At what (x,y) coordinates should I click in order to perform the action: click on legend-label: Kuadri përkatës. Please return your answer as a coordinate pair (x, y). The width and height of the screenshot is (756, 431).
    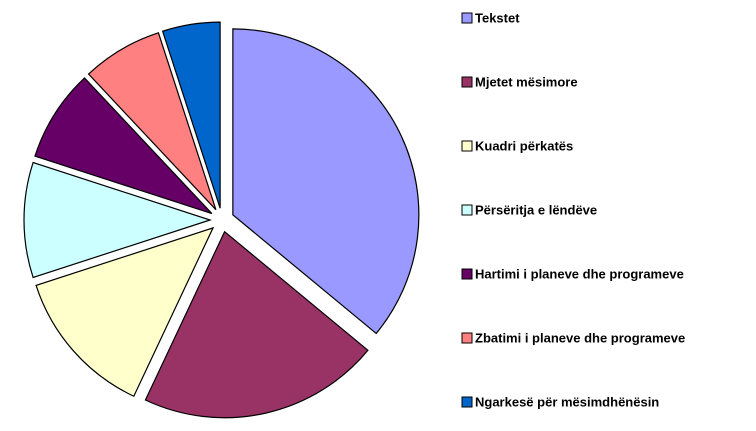
    Looking at the image, I should click on (524, 145).